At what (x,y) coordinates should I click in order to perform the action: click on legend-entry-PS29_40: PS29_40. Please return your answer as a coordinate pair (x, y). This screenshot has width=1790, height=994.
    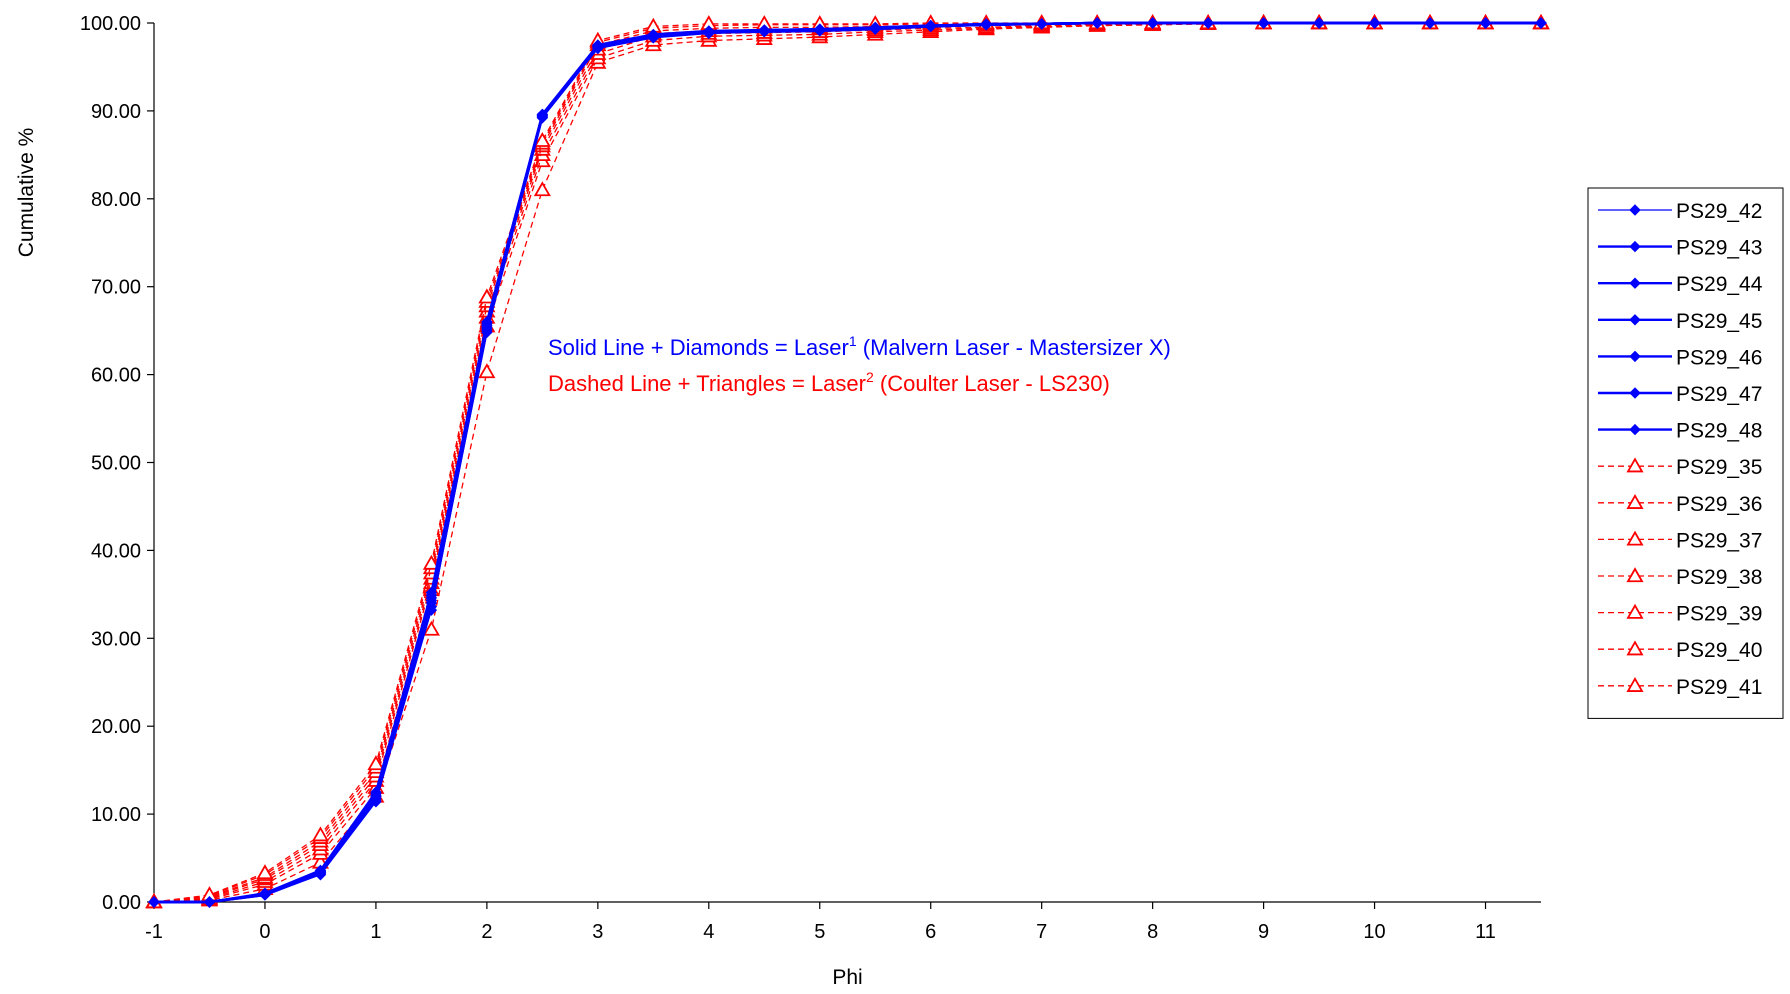
    Looking at the image, I should click on (1680, 650).